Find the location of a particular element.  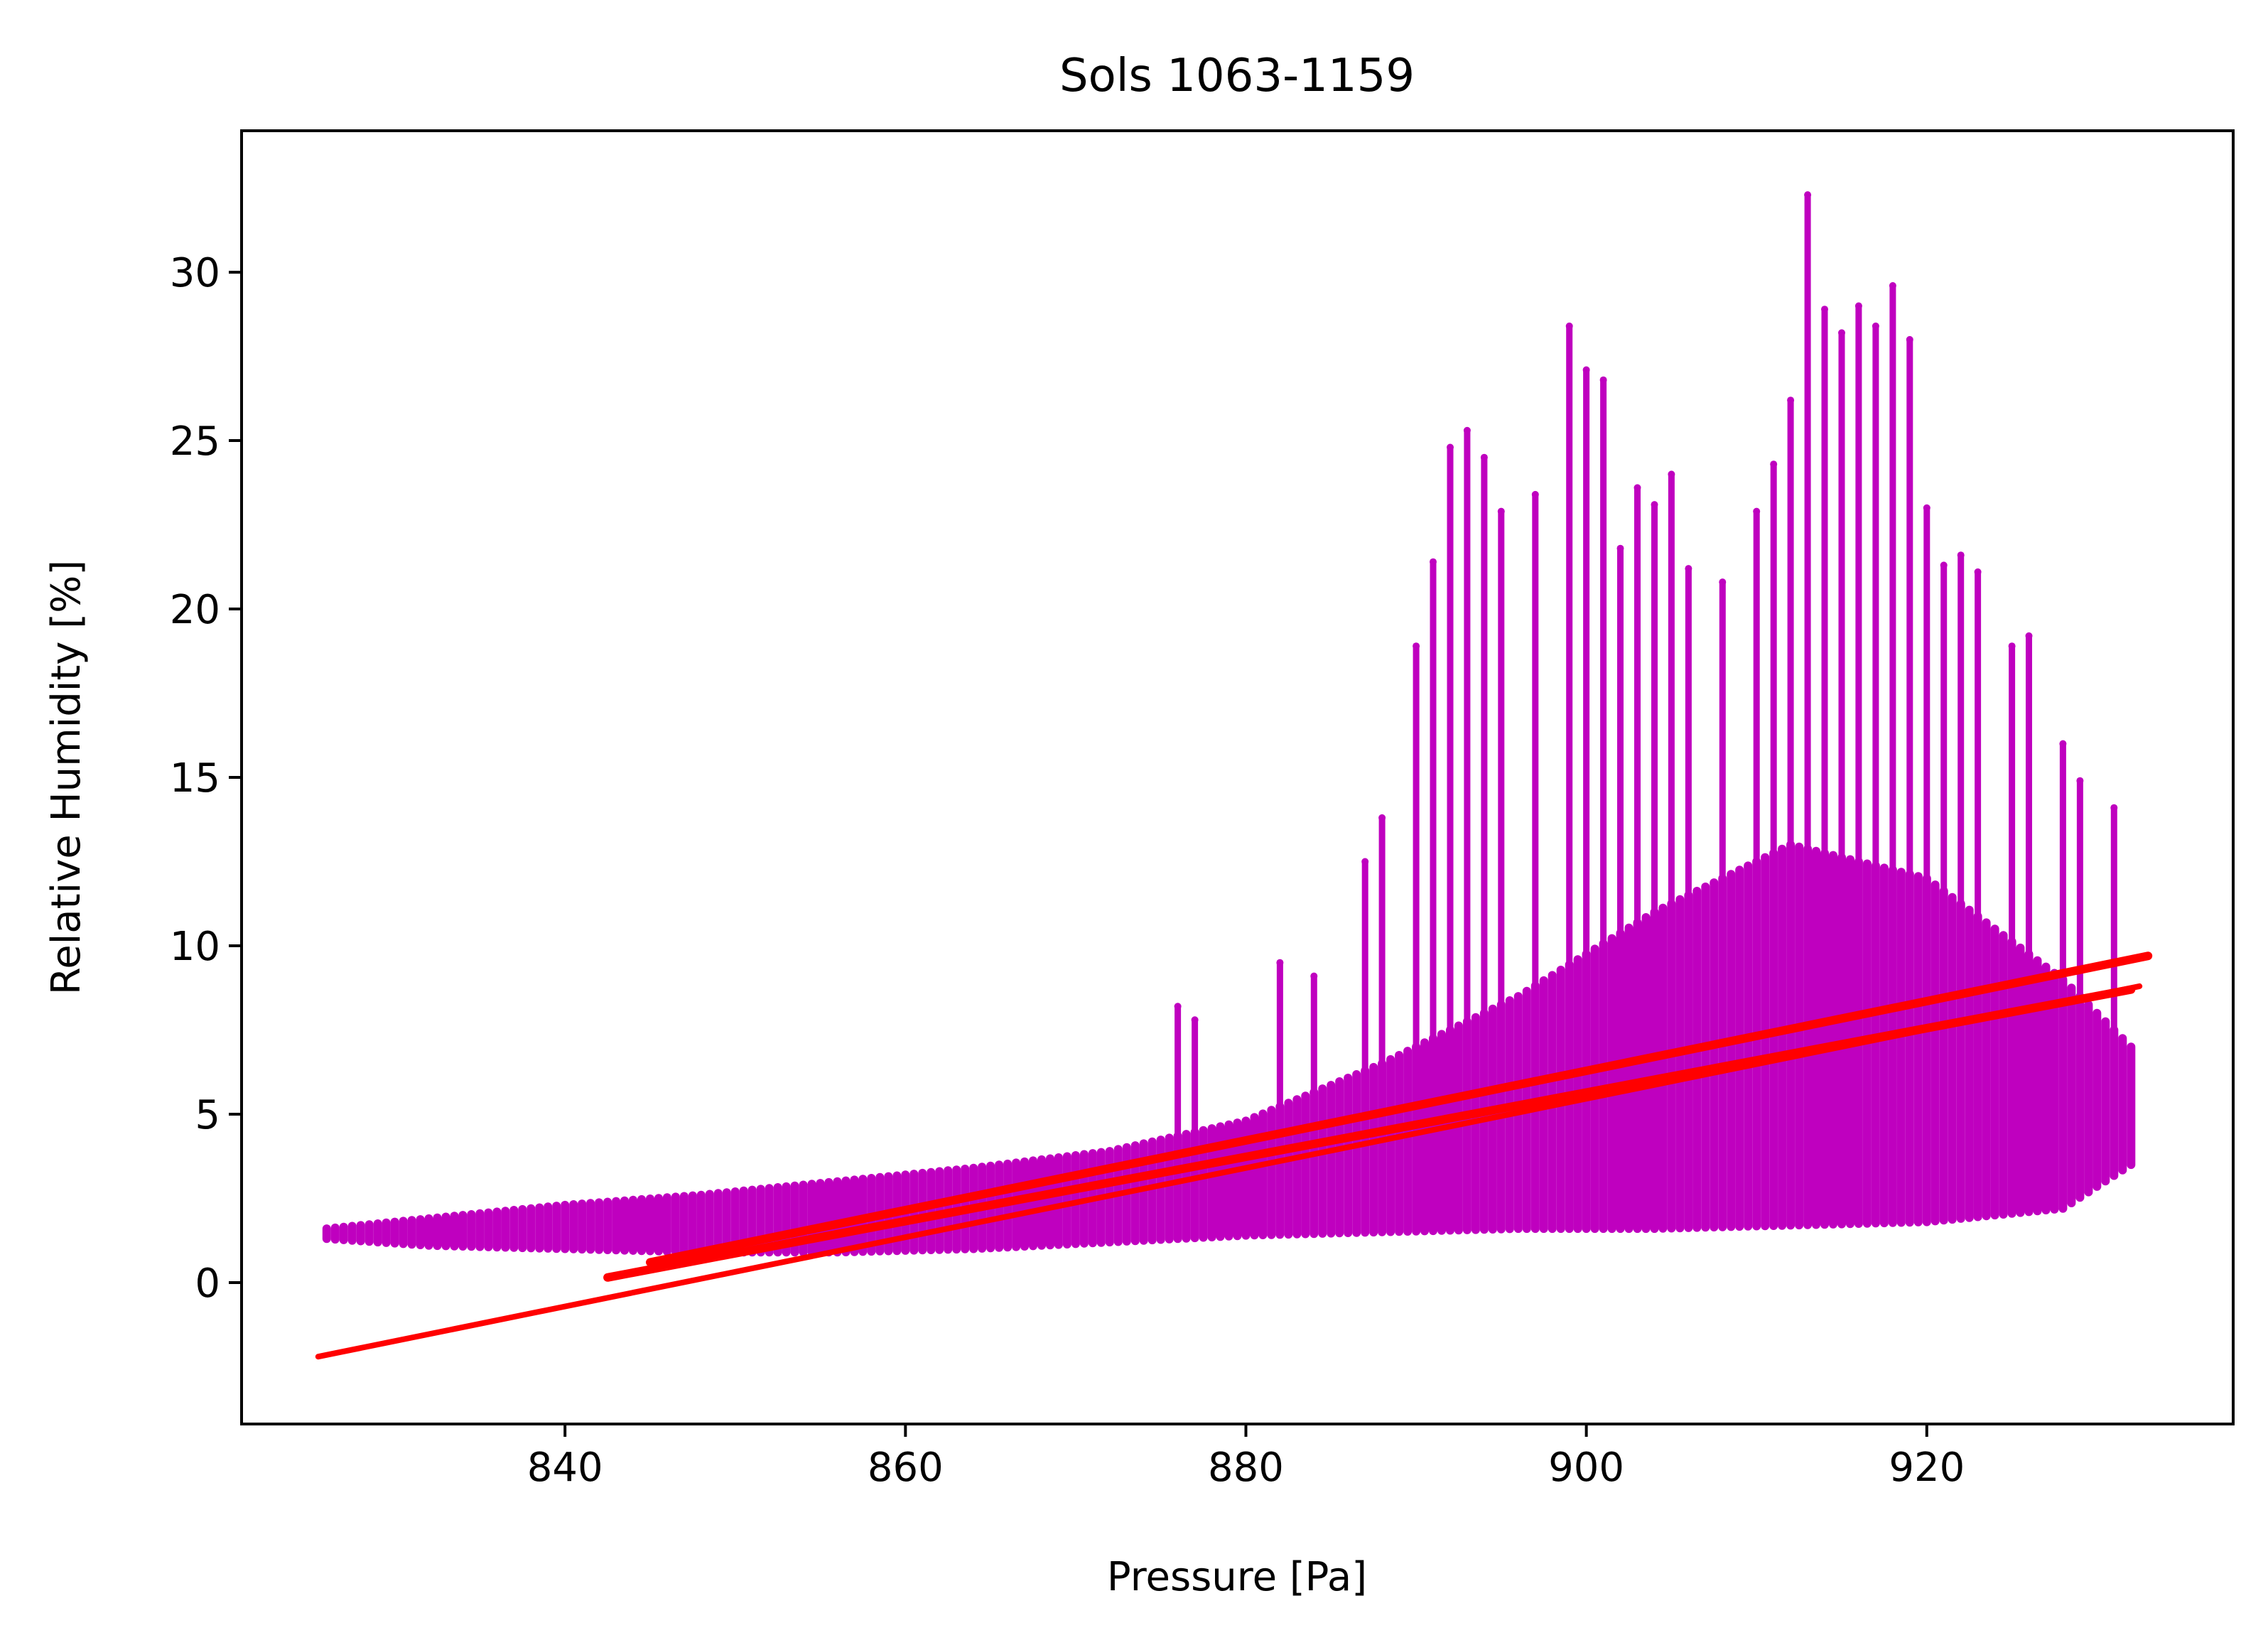

y-tick-label: 25 is located at coordinates (195, 442).